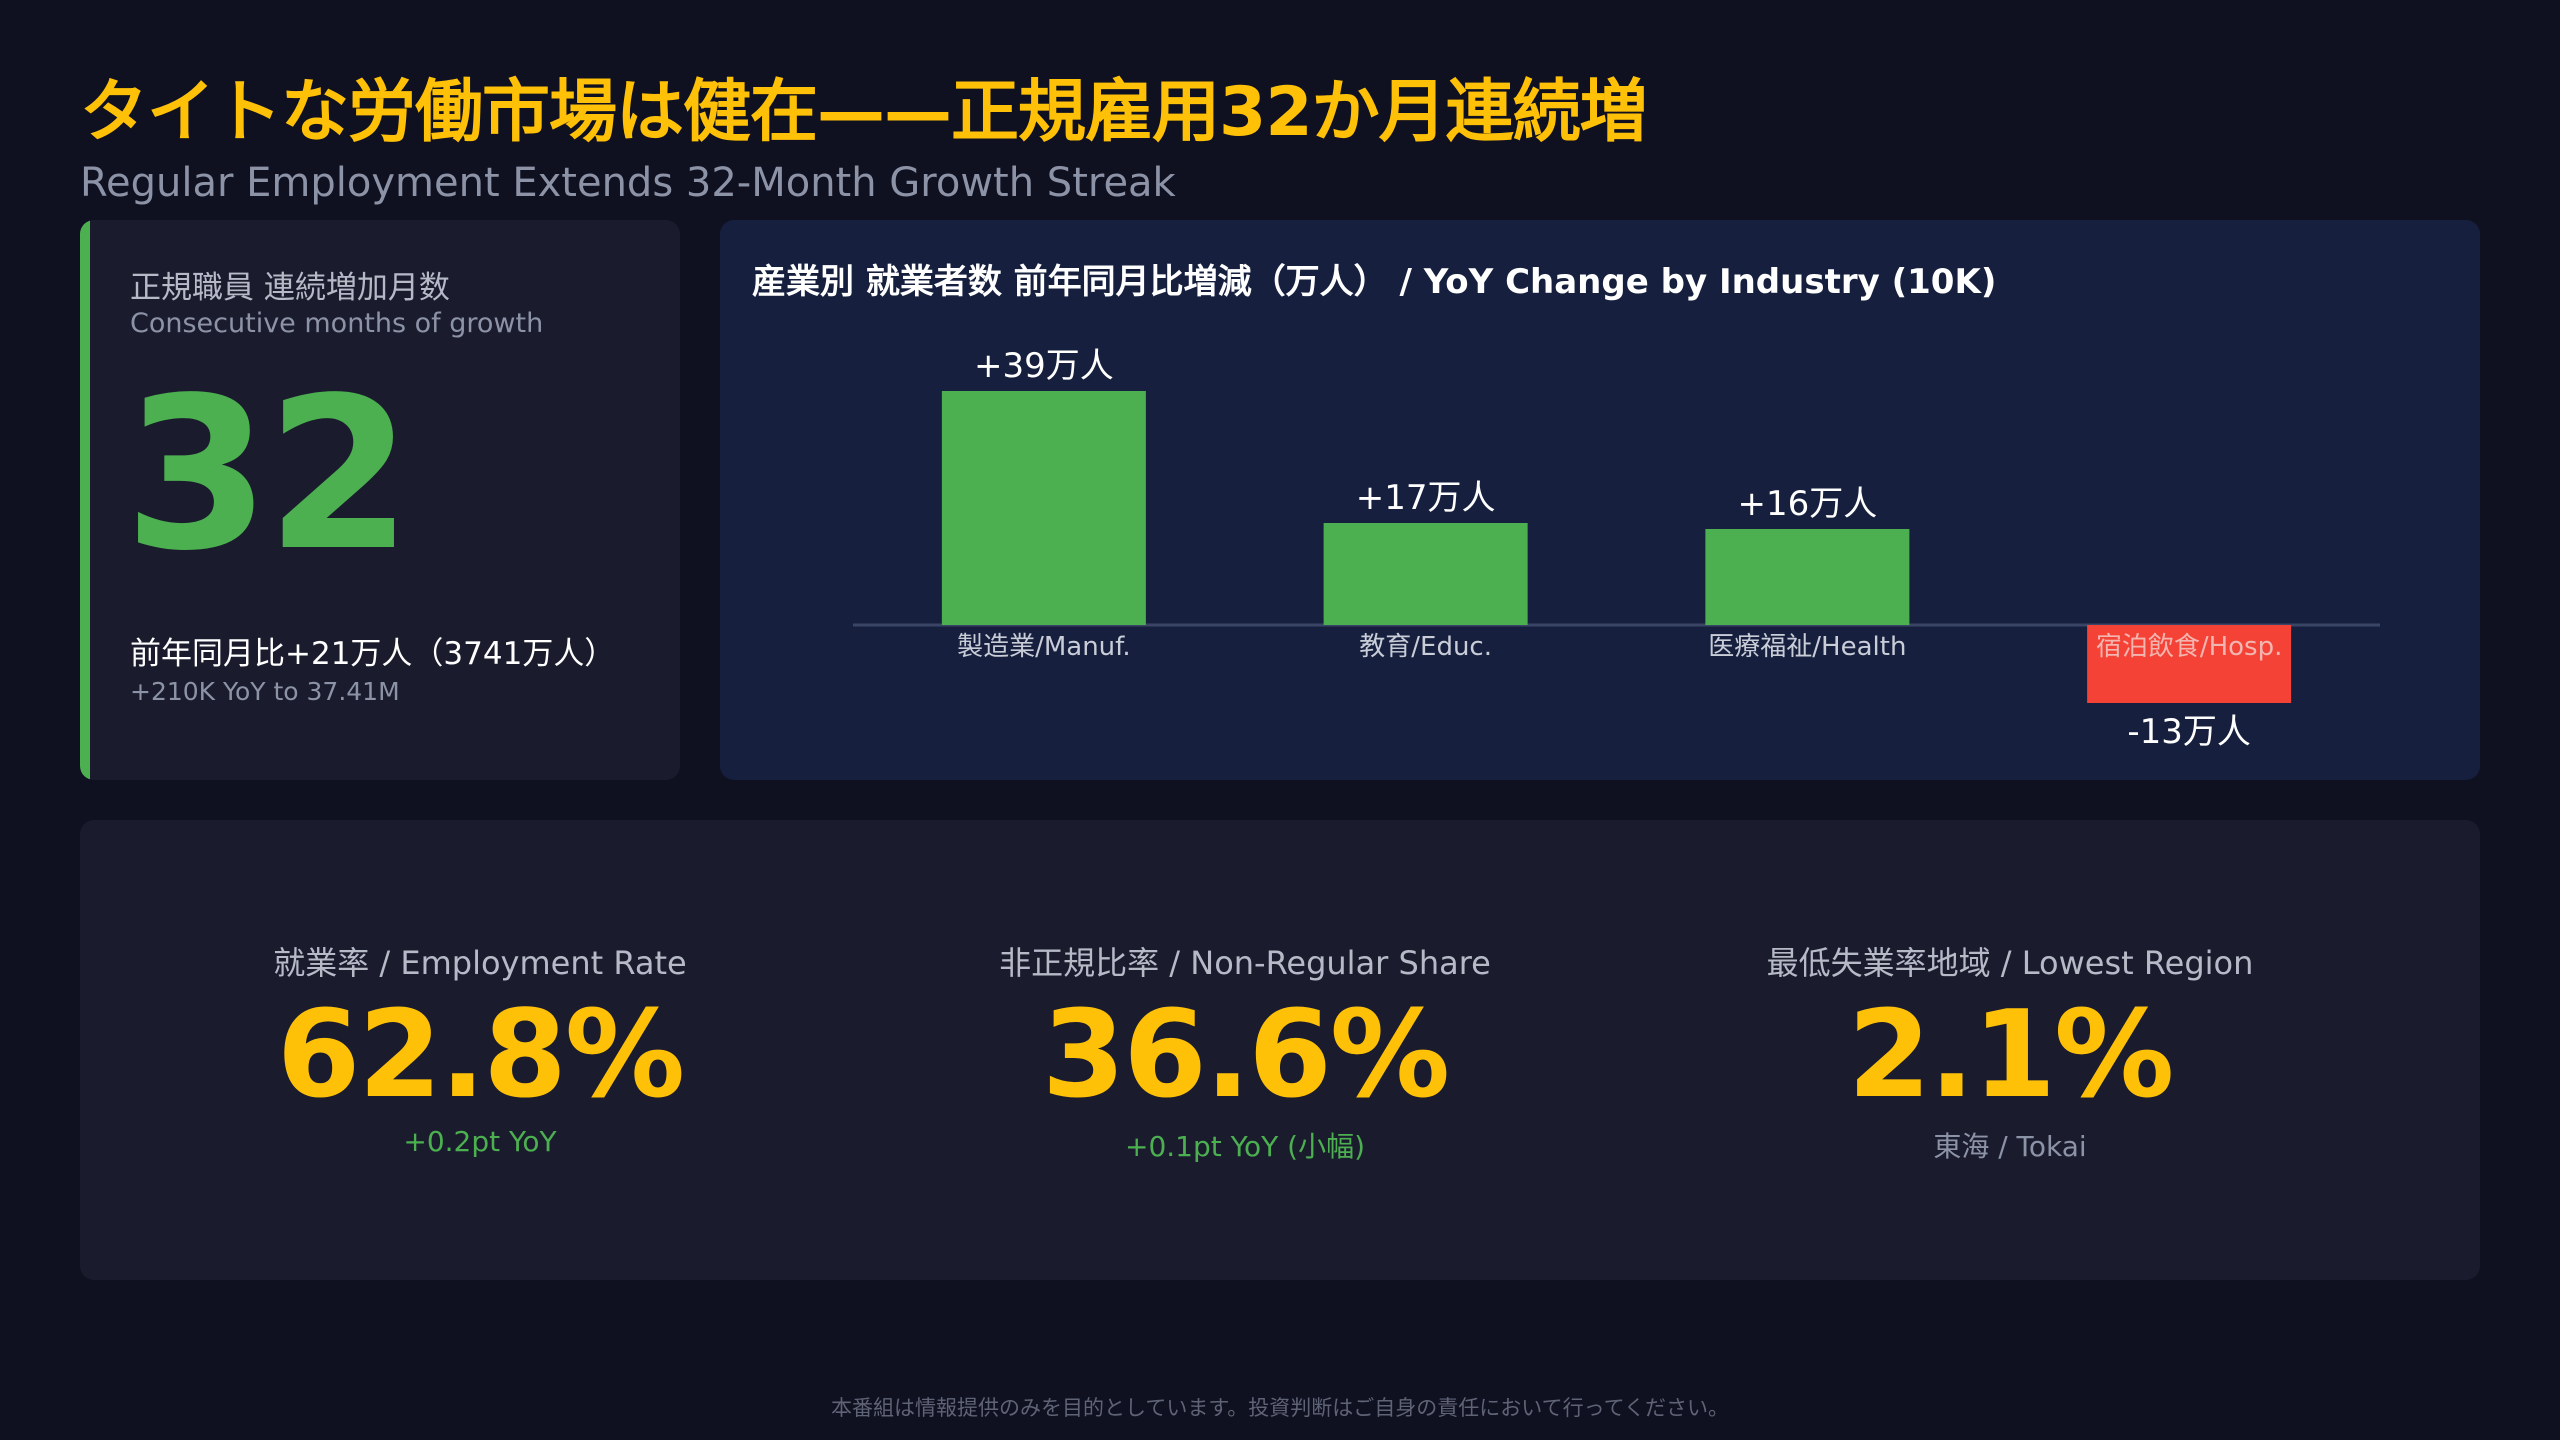  I want to click on chart-category-label: 製造業/Manuf., so click(1044, 647).